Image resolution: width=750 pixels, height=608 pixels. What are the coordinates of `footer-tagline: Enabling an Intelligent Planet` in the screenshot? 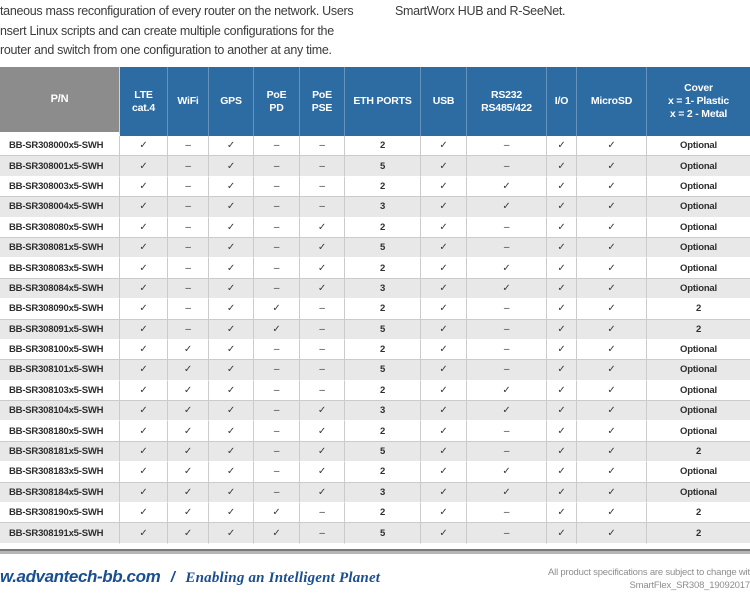 It's located at (283, 578).